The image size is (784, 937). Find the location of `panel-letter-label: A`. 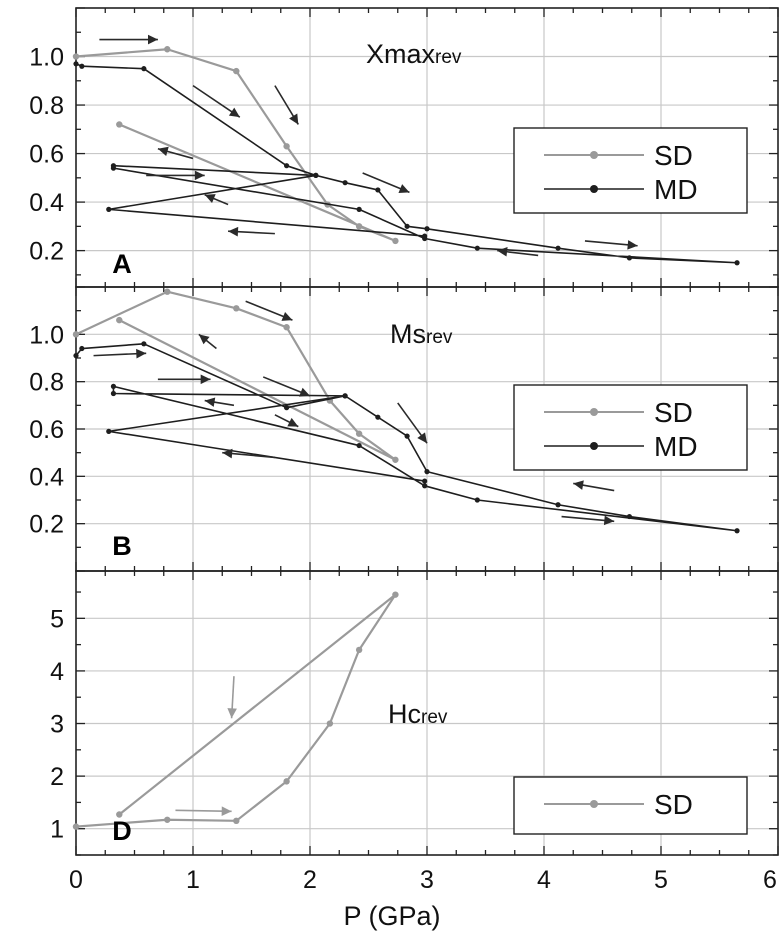

panel-letter-label: A is located at coordinates (122, 264).